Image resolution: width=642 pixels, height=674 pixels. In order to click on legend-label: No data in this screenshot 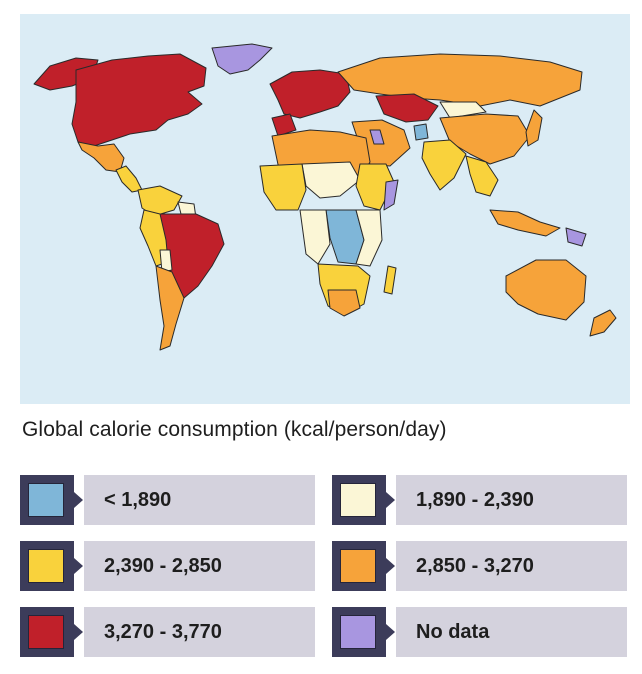, I will do `click(453, 632)`.